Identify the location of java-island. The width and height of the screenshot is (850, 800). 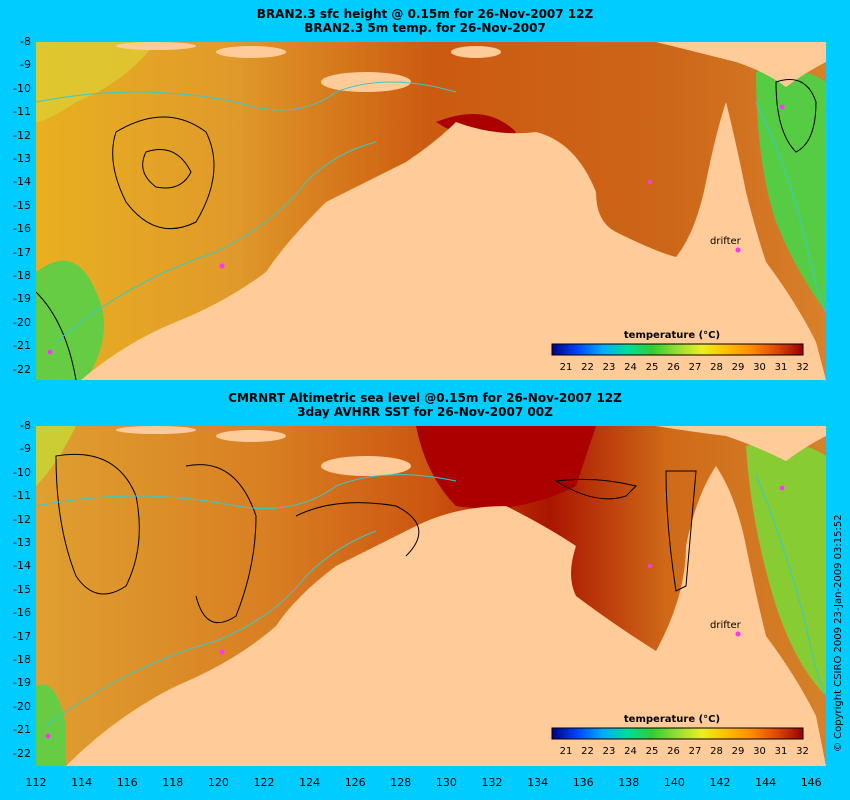
(156, 46).